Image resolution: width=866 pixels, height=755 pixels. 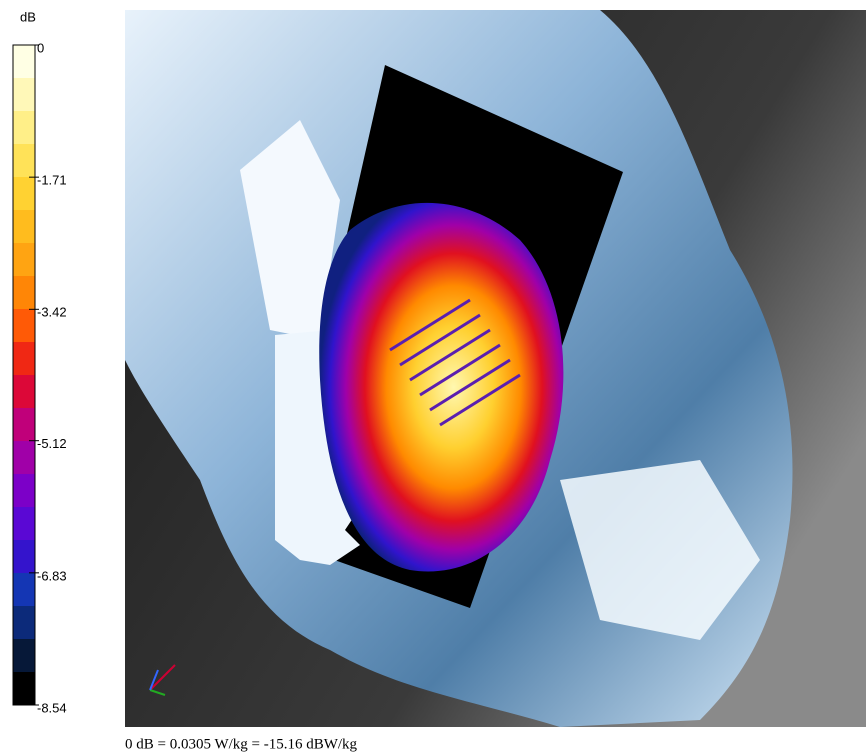 I want to click on colorbar-frame, so click(x=24, y=375).